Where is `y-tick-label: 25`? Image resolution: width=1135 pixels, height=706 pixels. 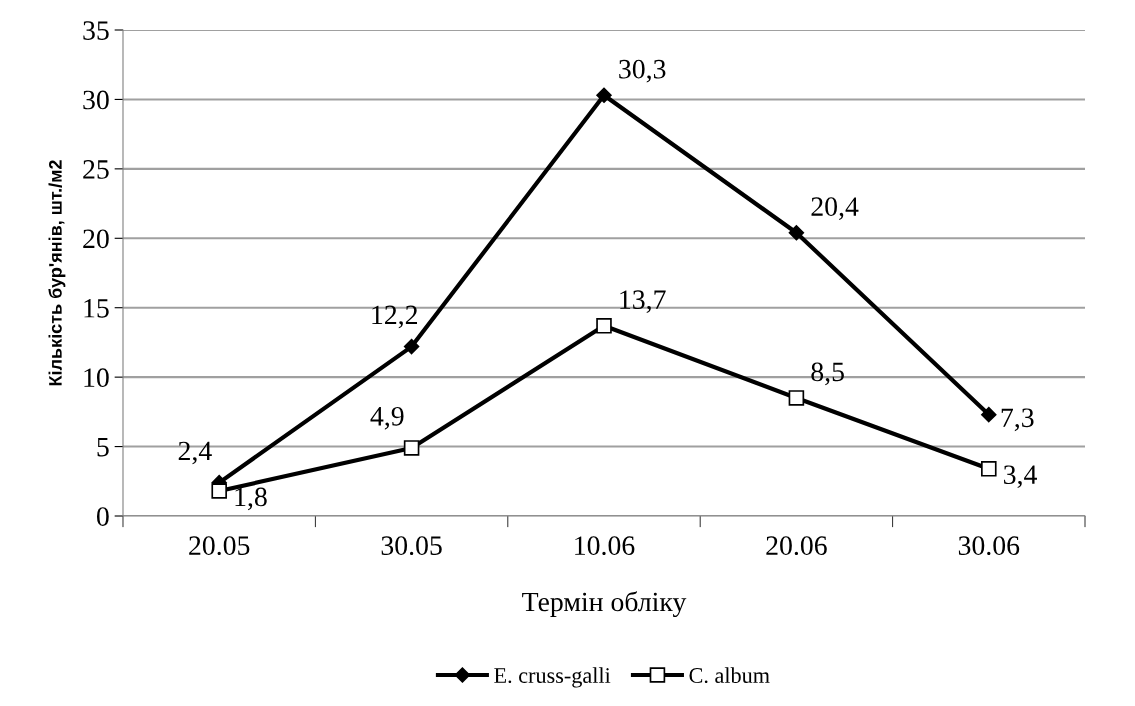 y-tick-label: 25 is located at coordinates (96, 169).